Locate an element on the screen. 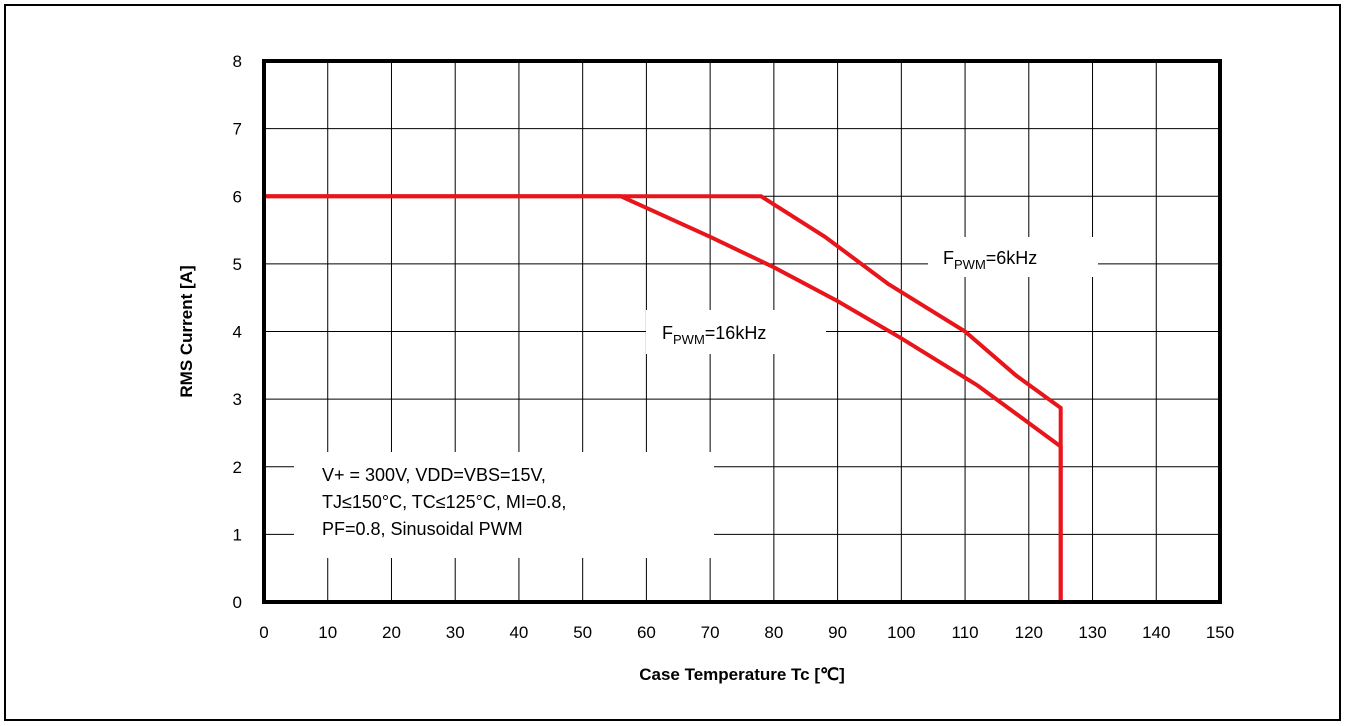 Image resolution: width=1347 pixels, height=726 pixels. annotation-line-1: TJ≤150°C, TC≤125°C, MI=0.8, is located at coordinates (444, 502).